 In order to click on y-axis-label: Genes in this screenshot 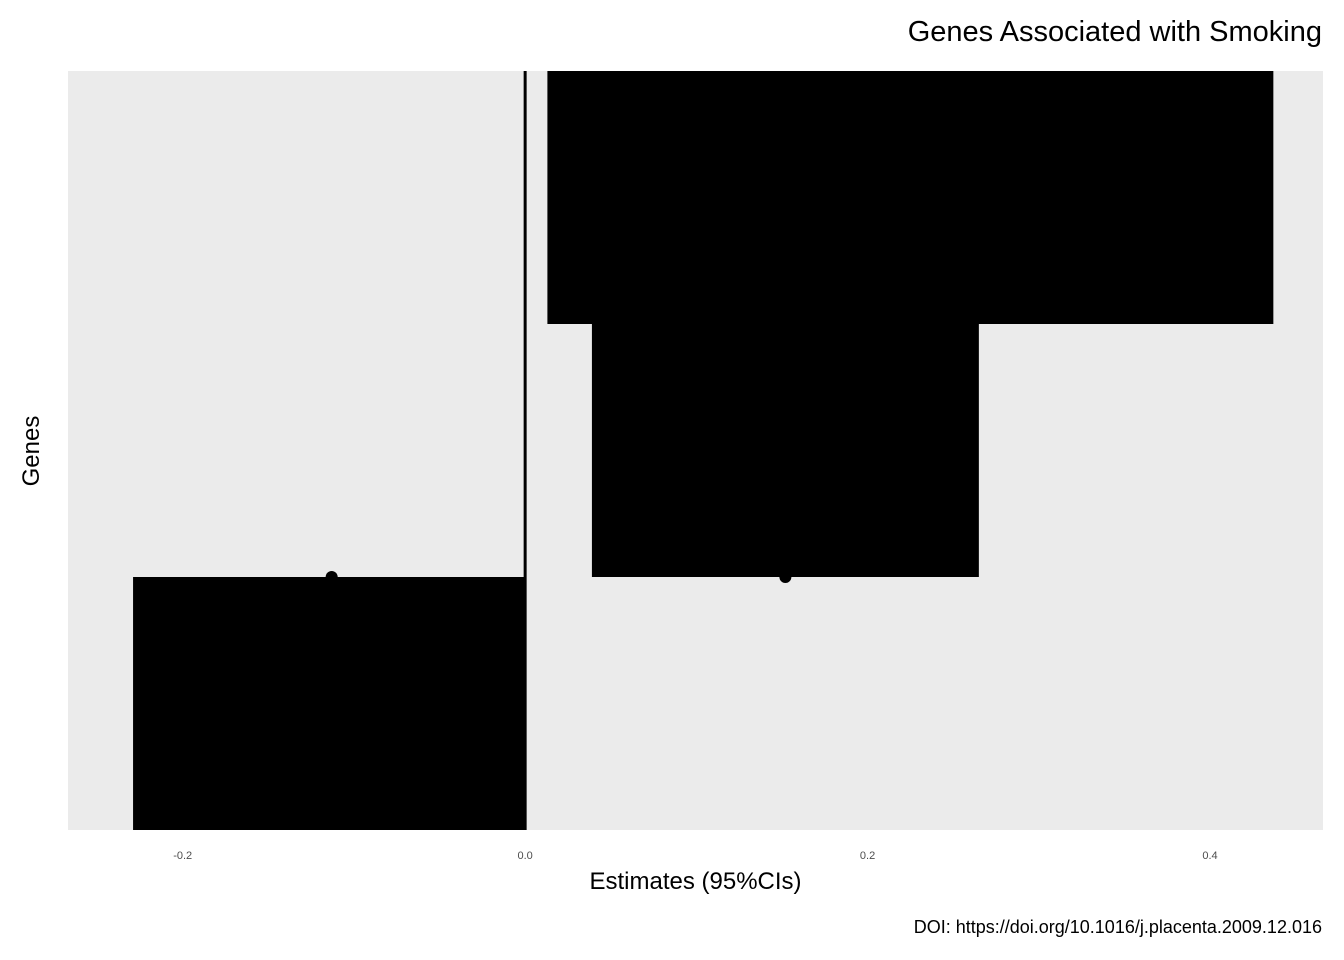, I will do `click(31, 451)`.